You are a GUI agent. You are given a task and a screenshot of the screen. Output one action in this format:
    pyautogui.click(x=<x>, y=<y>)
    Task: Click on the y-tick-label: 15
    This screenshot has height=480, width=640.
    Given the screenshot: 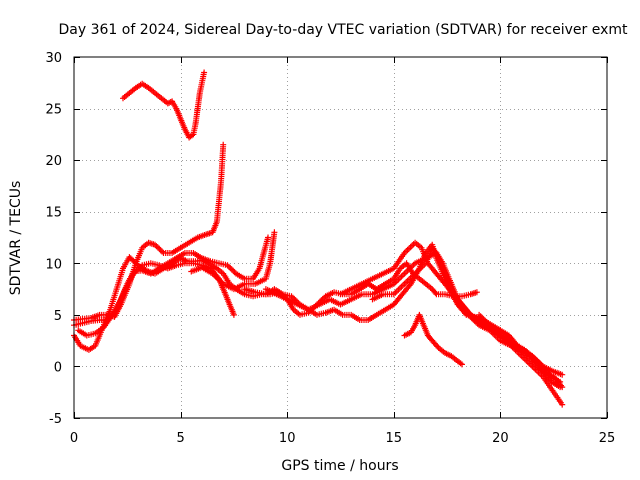 What is the action you would take?
    pyautogui.click(x=53, y=213)
    